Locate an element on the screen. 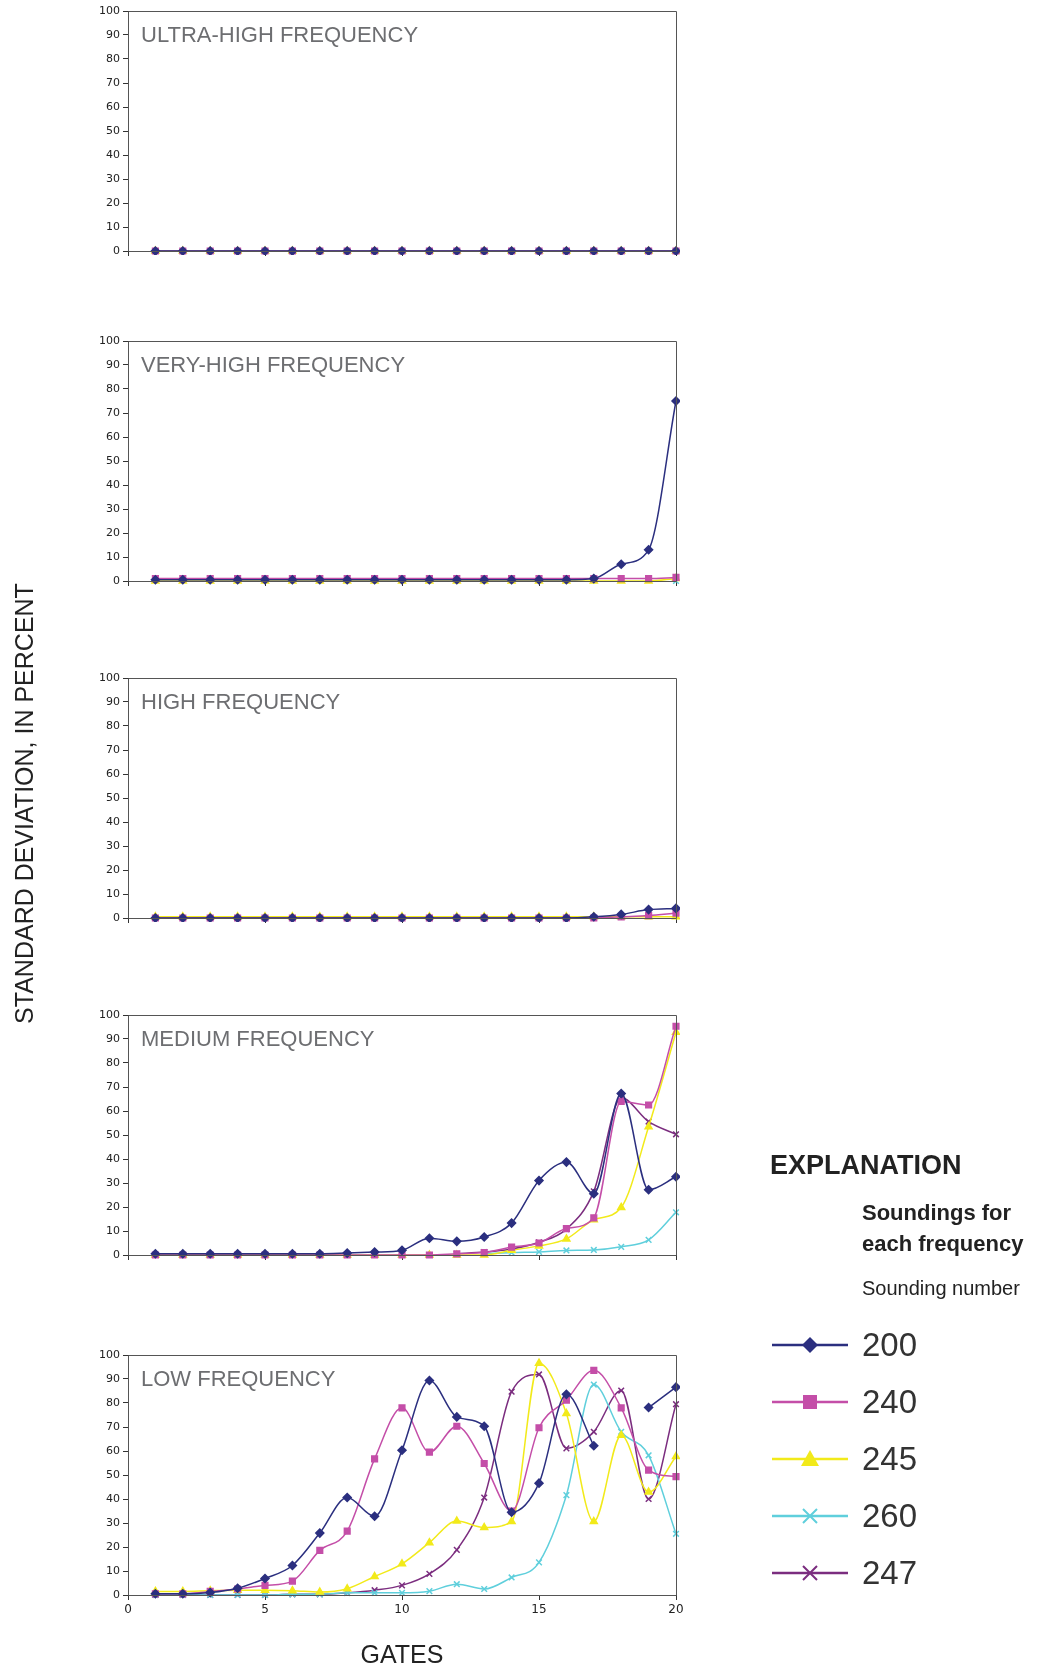  legend-label: 200 is located at coordinates (890, 1344).